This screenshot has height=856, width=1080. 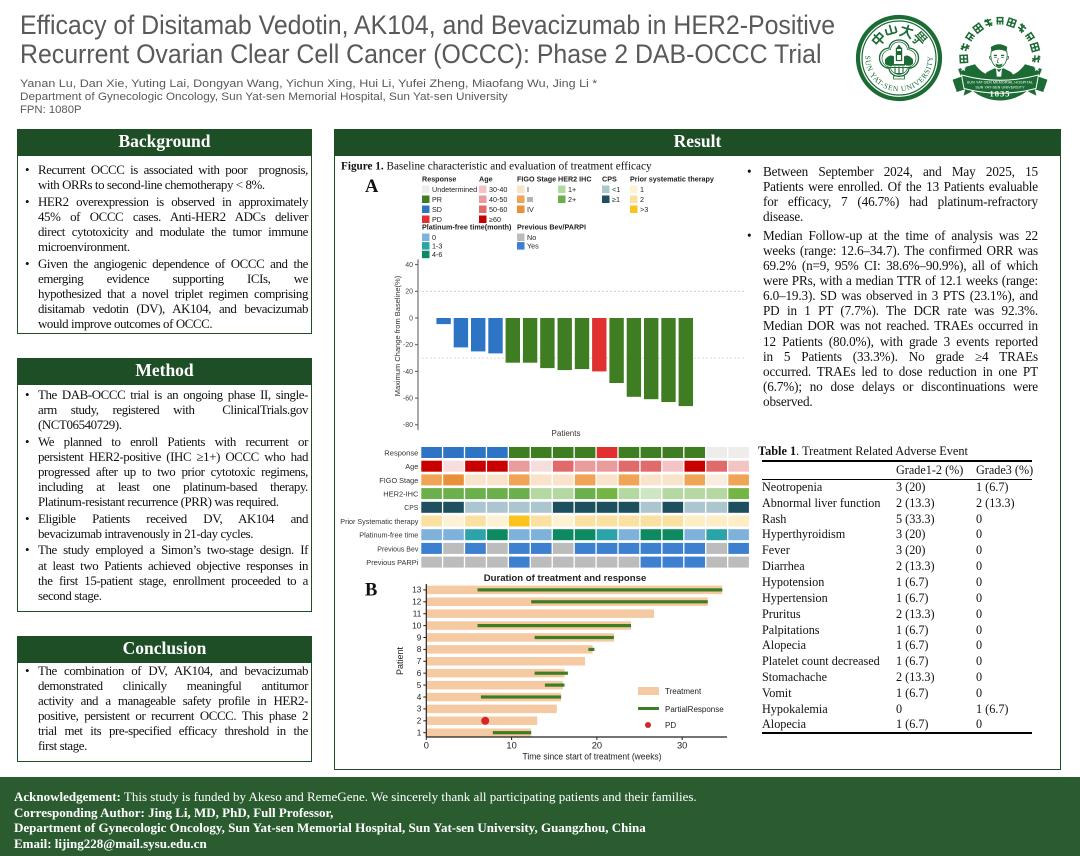 I want to click on svg-text: Prior Systematic therapy, so click(x=379, y=521).